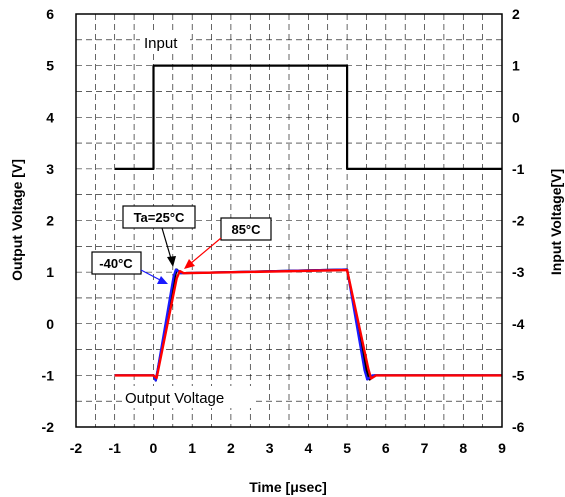 This screenshot has width=565, height=497. Describe the element at coordinates (518, 324) in the screenshot. I see `y-tick-label-right: -4` at that location.